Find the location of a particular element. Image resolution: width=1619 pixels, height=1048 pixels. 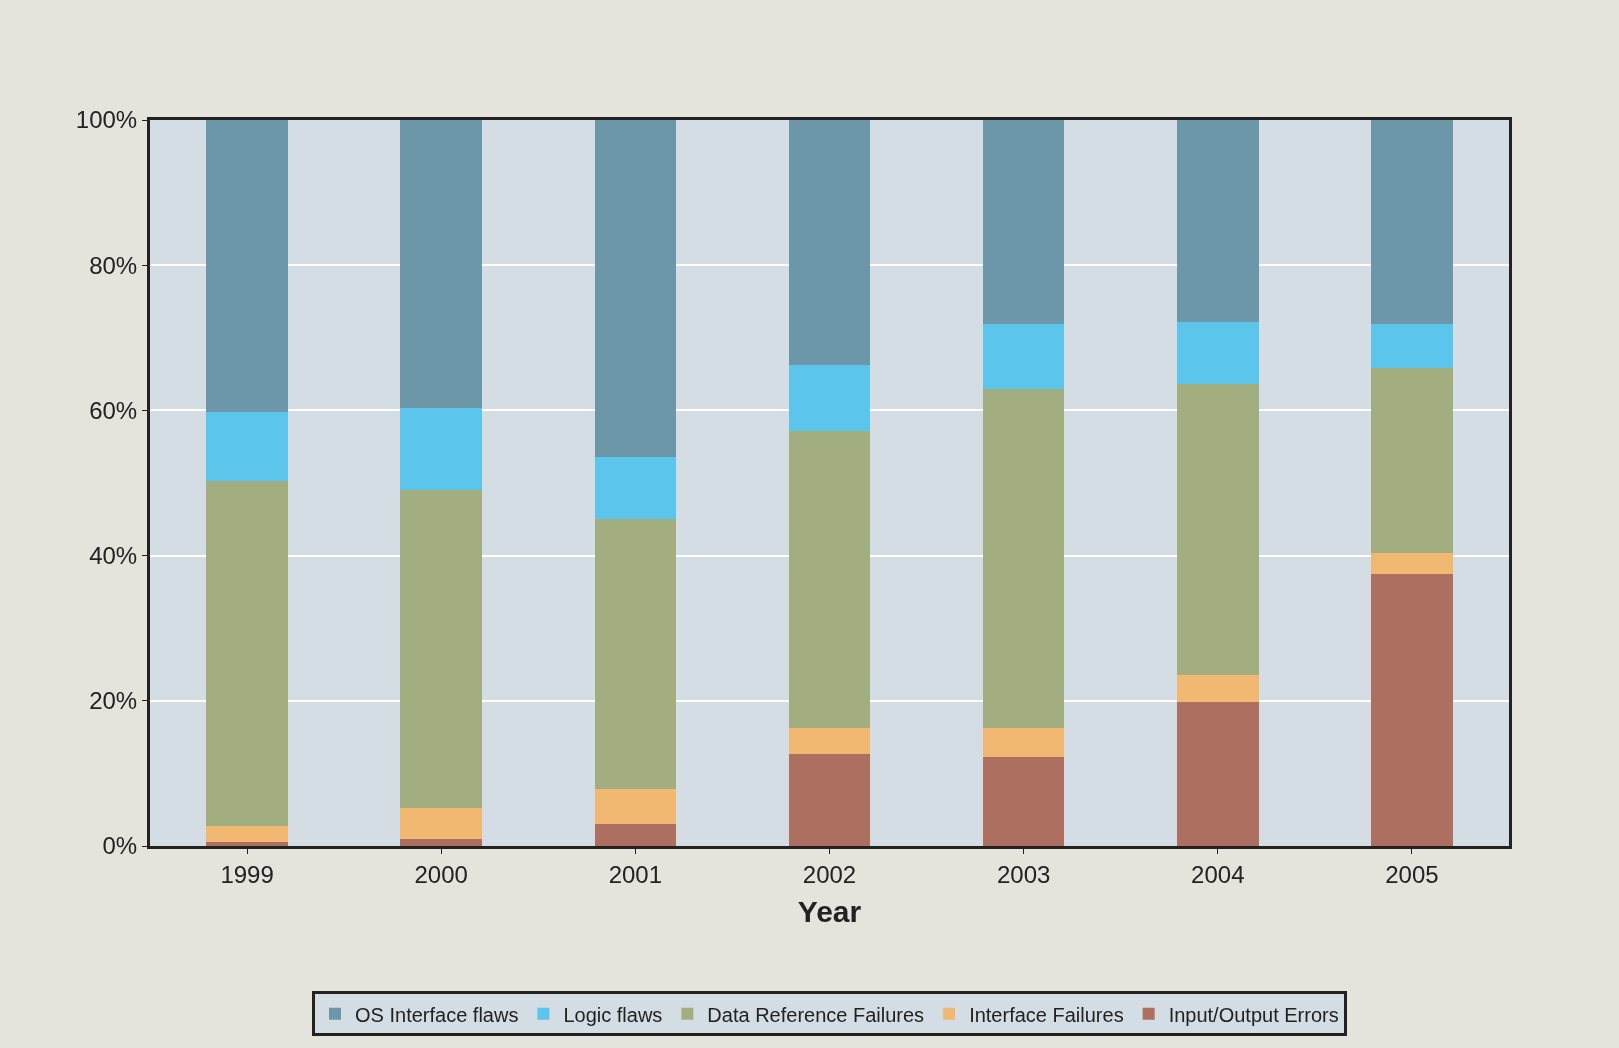

legend-label: Logic flaws is located at coordinates (613, 1014).